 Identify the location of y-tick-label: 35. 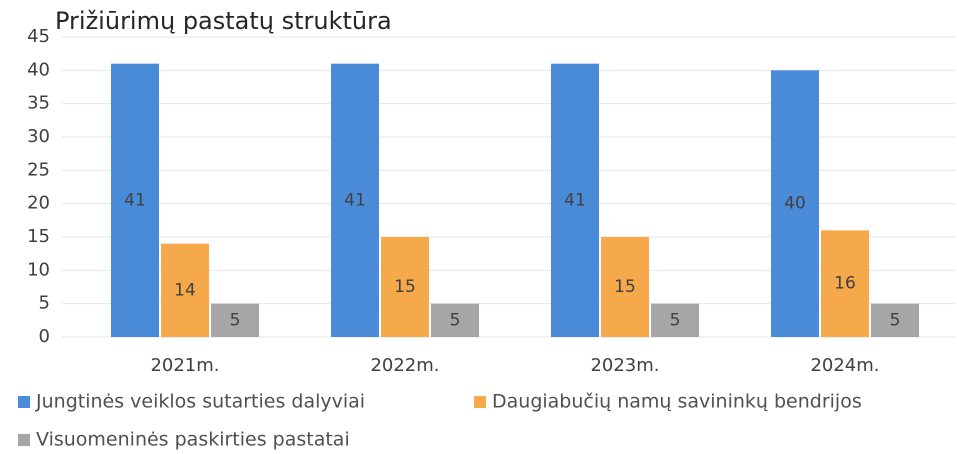
(38, 103).